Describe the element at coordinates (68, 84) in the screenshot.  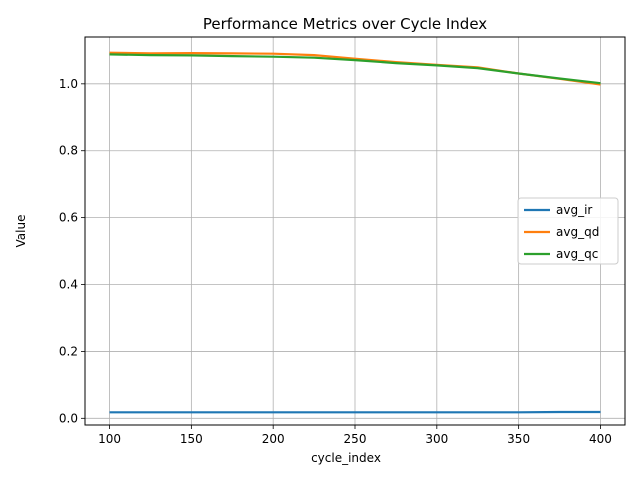
I see `y-tick-label: 1.0` at that location.